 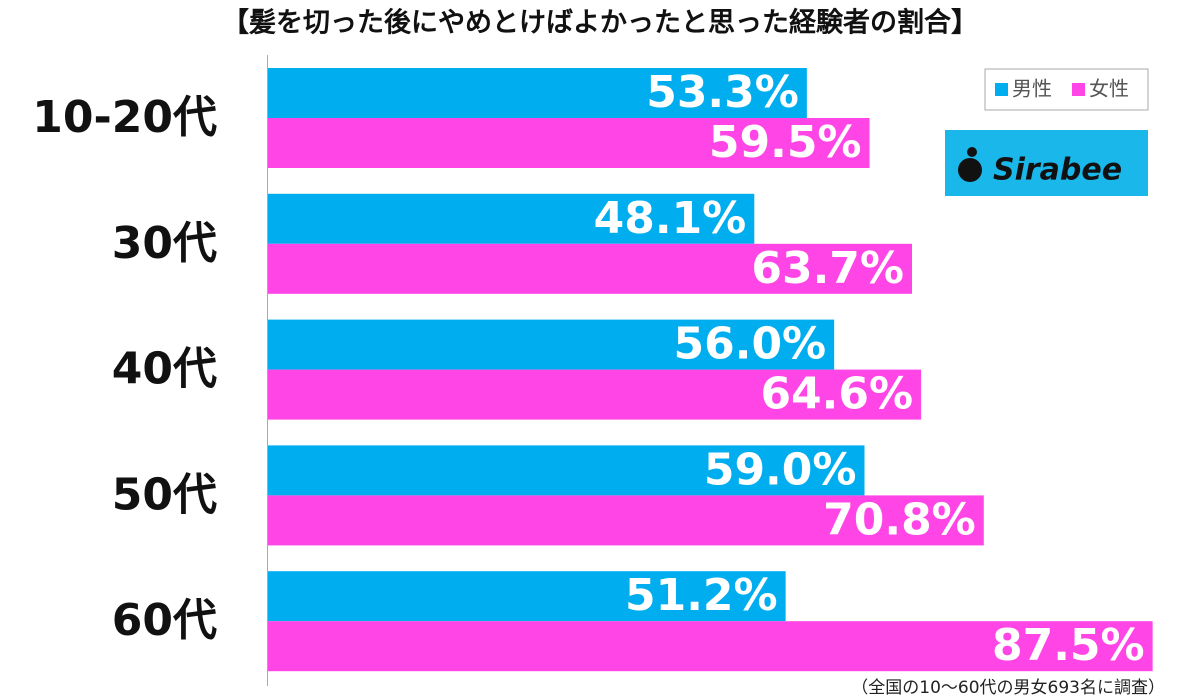 I want to click on value-label: 59.0%, so click(x=780, y=469).